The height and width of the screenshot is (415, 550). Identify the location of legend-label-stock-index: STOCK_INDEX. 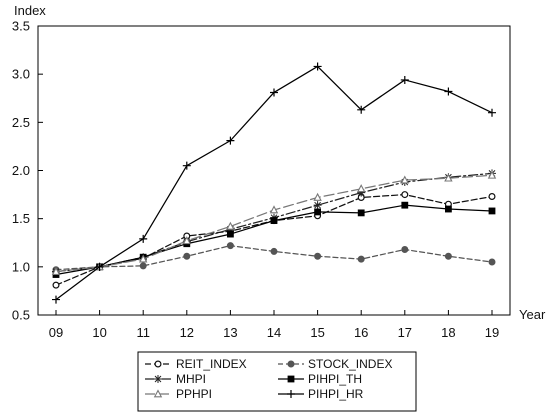
(350, 364).